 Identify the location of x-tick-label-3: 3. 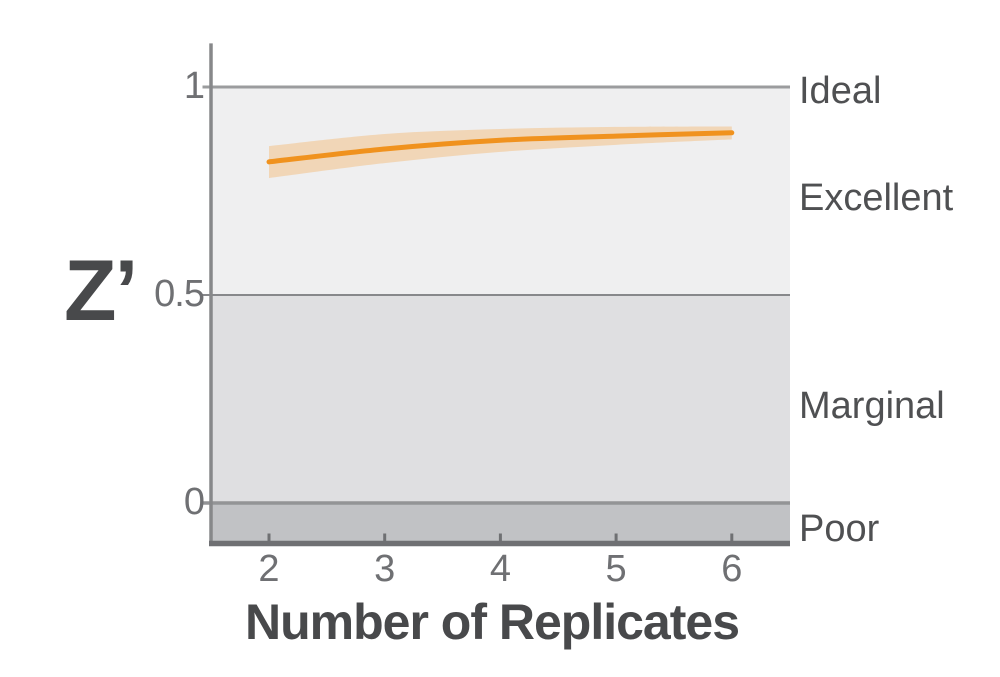
(385, 569).